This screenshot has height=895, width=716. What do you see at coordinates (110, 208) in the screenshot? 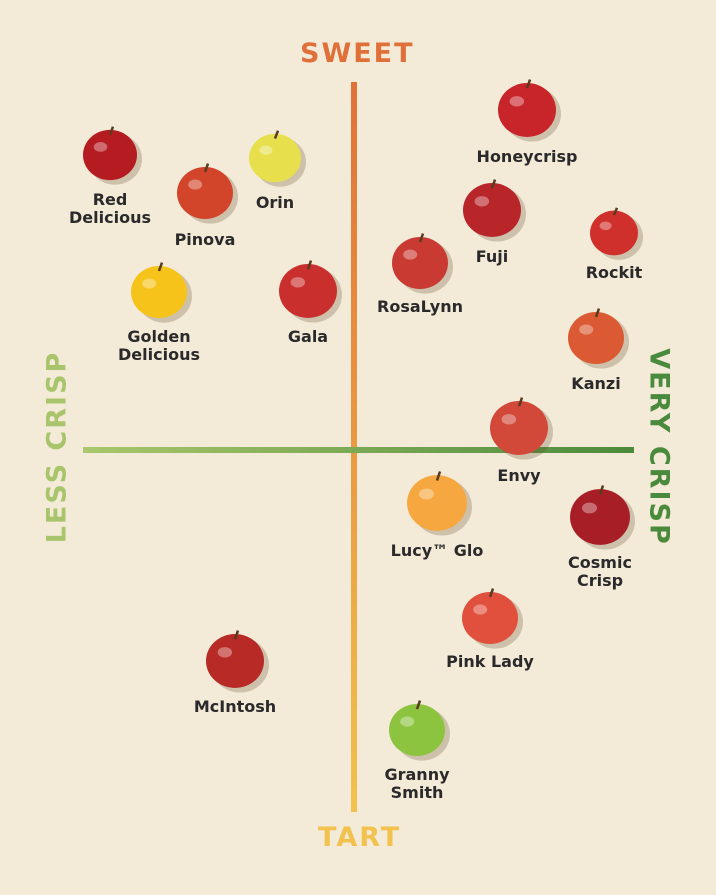
I see `apple-label: Red Delicious` at bounding box center [110, 208].